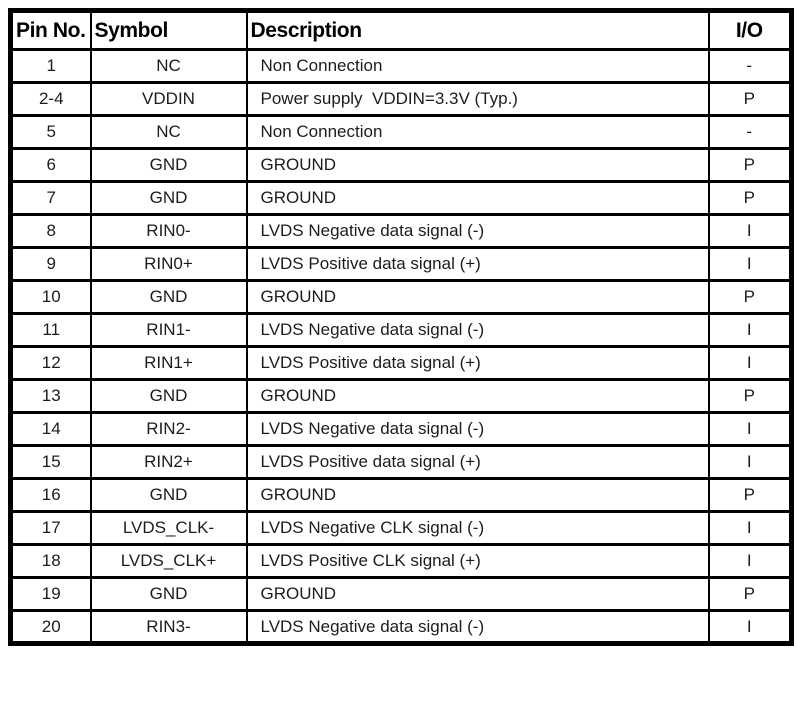 The width and height of the screenshot is (797, 720). Describe the element at coordinates (168, 363) in the screenshot. I see `symbol-cell: RIN1+` at that location.